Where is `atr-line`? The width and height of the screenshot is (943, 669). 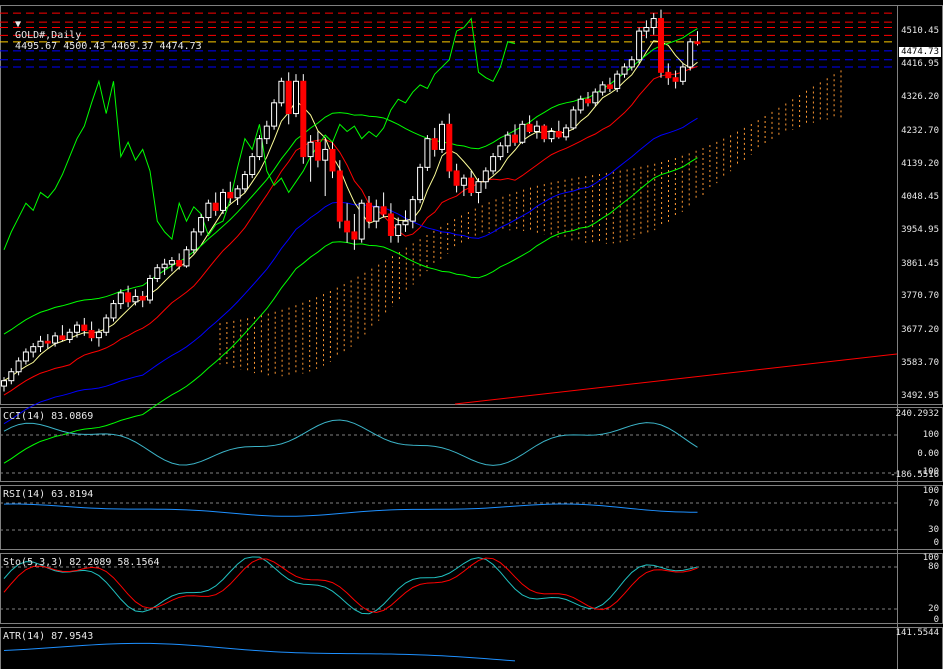 atr-line is located at coordinates (259, 652).